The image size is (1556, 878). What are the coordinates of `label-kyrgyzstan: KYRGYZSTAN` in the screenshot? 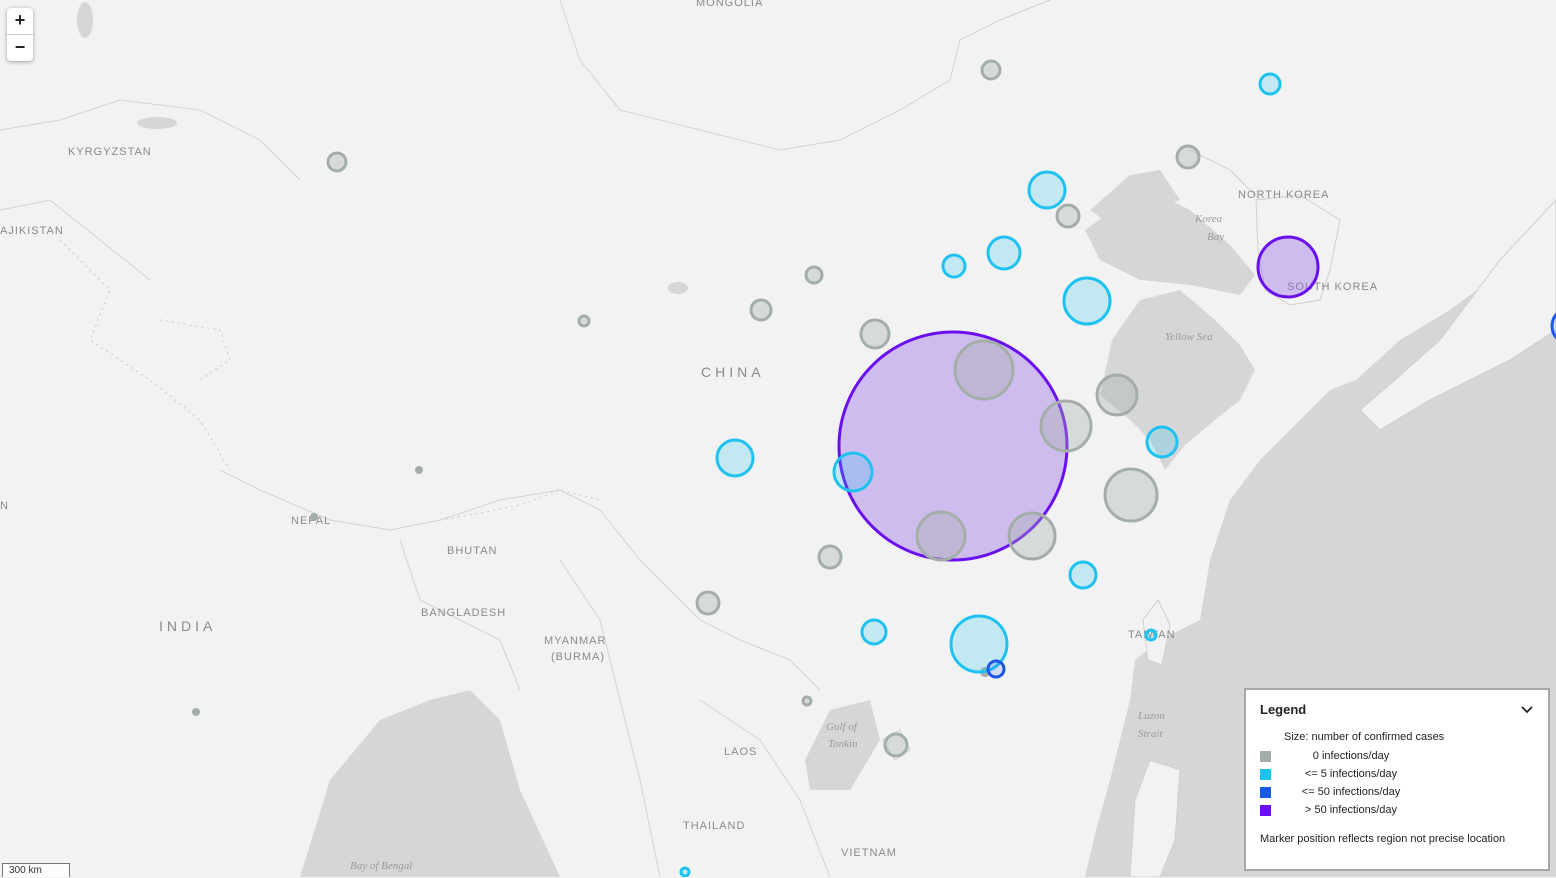 It's located at (110, 152).